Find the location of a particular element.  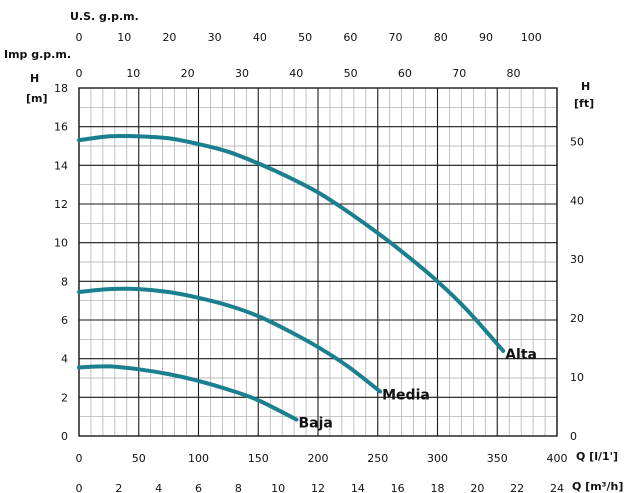

left-tick-label: 18 is located at coordinates (61, 88).